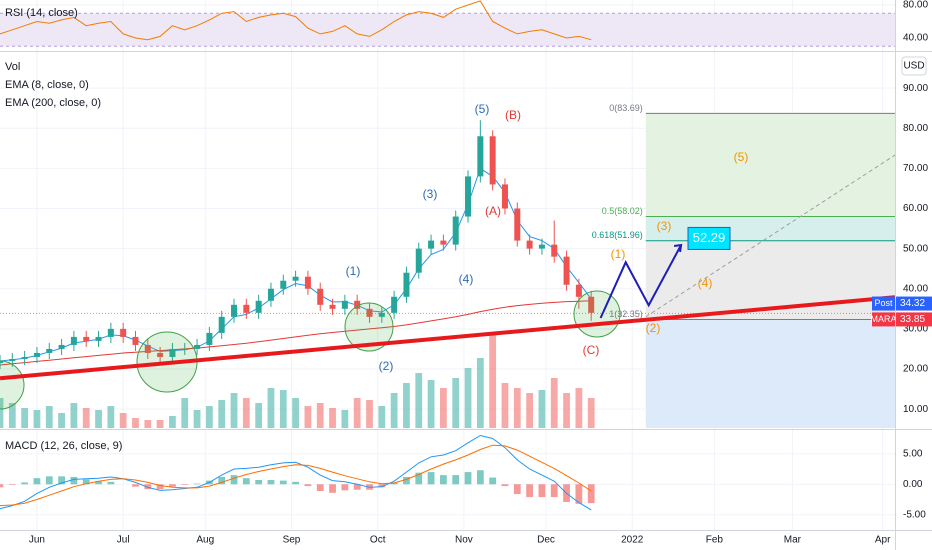 The height and width of the screenshot is (550, 932). What do you see at coordinates (915, 248) in the screenshot?
I see `y-tick-label: 50.00` at bounding box center [915, 248].